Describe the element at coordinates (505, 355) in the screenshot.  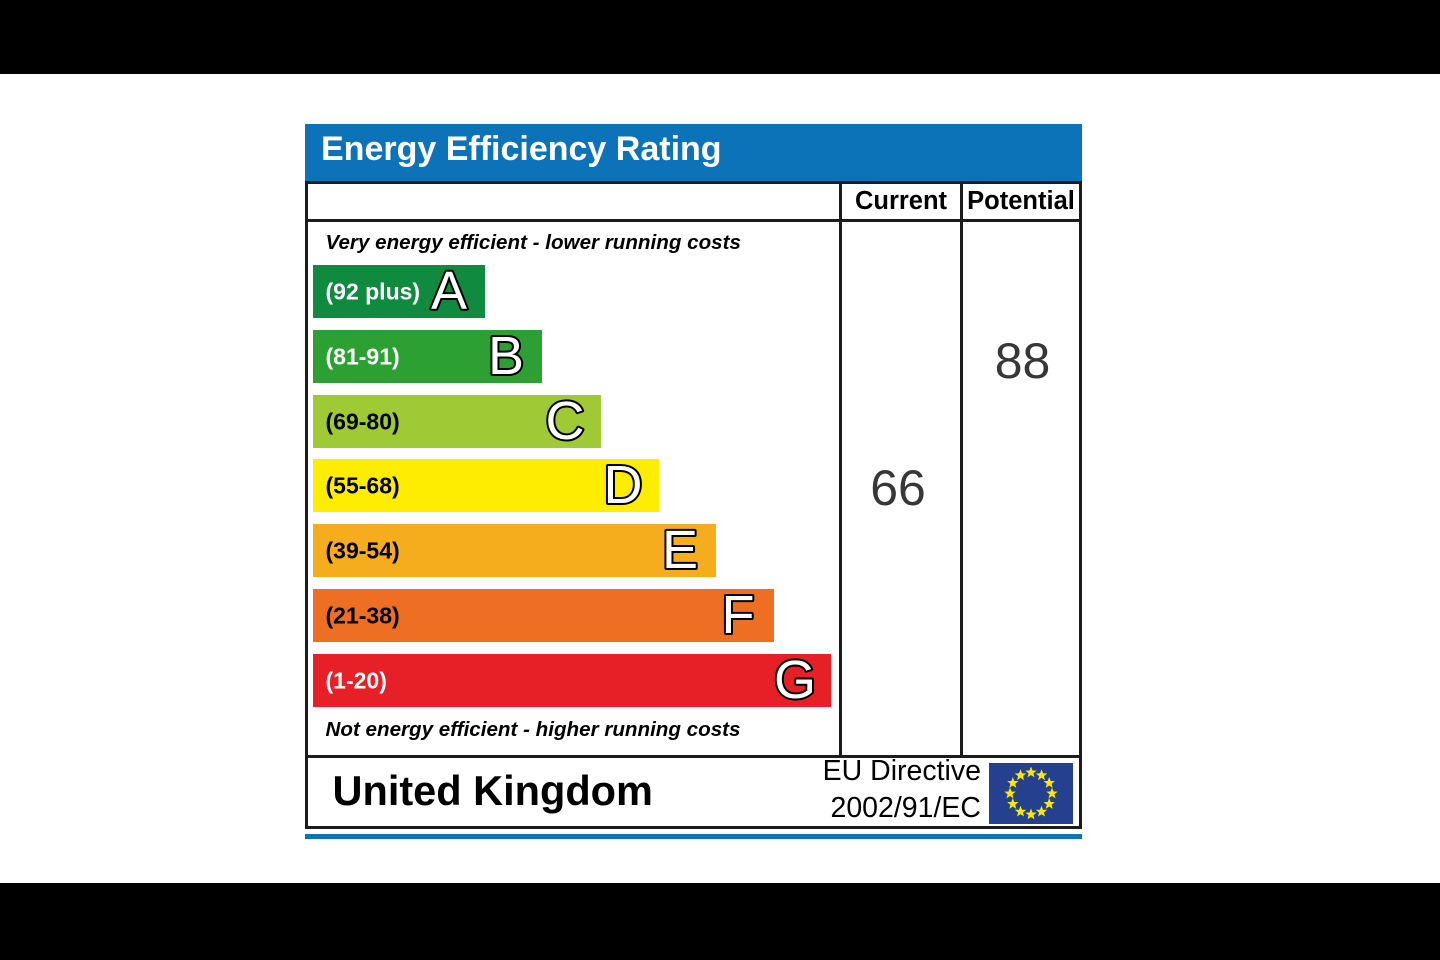
I see `svg-text: B` at that location.